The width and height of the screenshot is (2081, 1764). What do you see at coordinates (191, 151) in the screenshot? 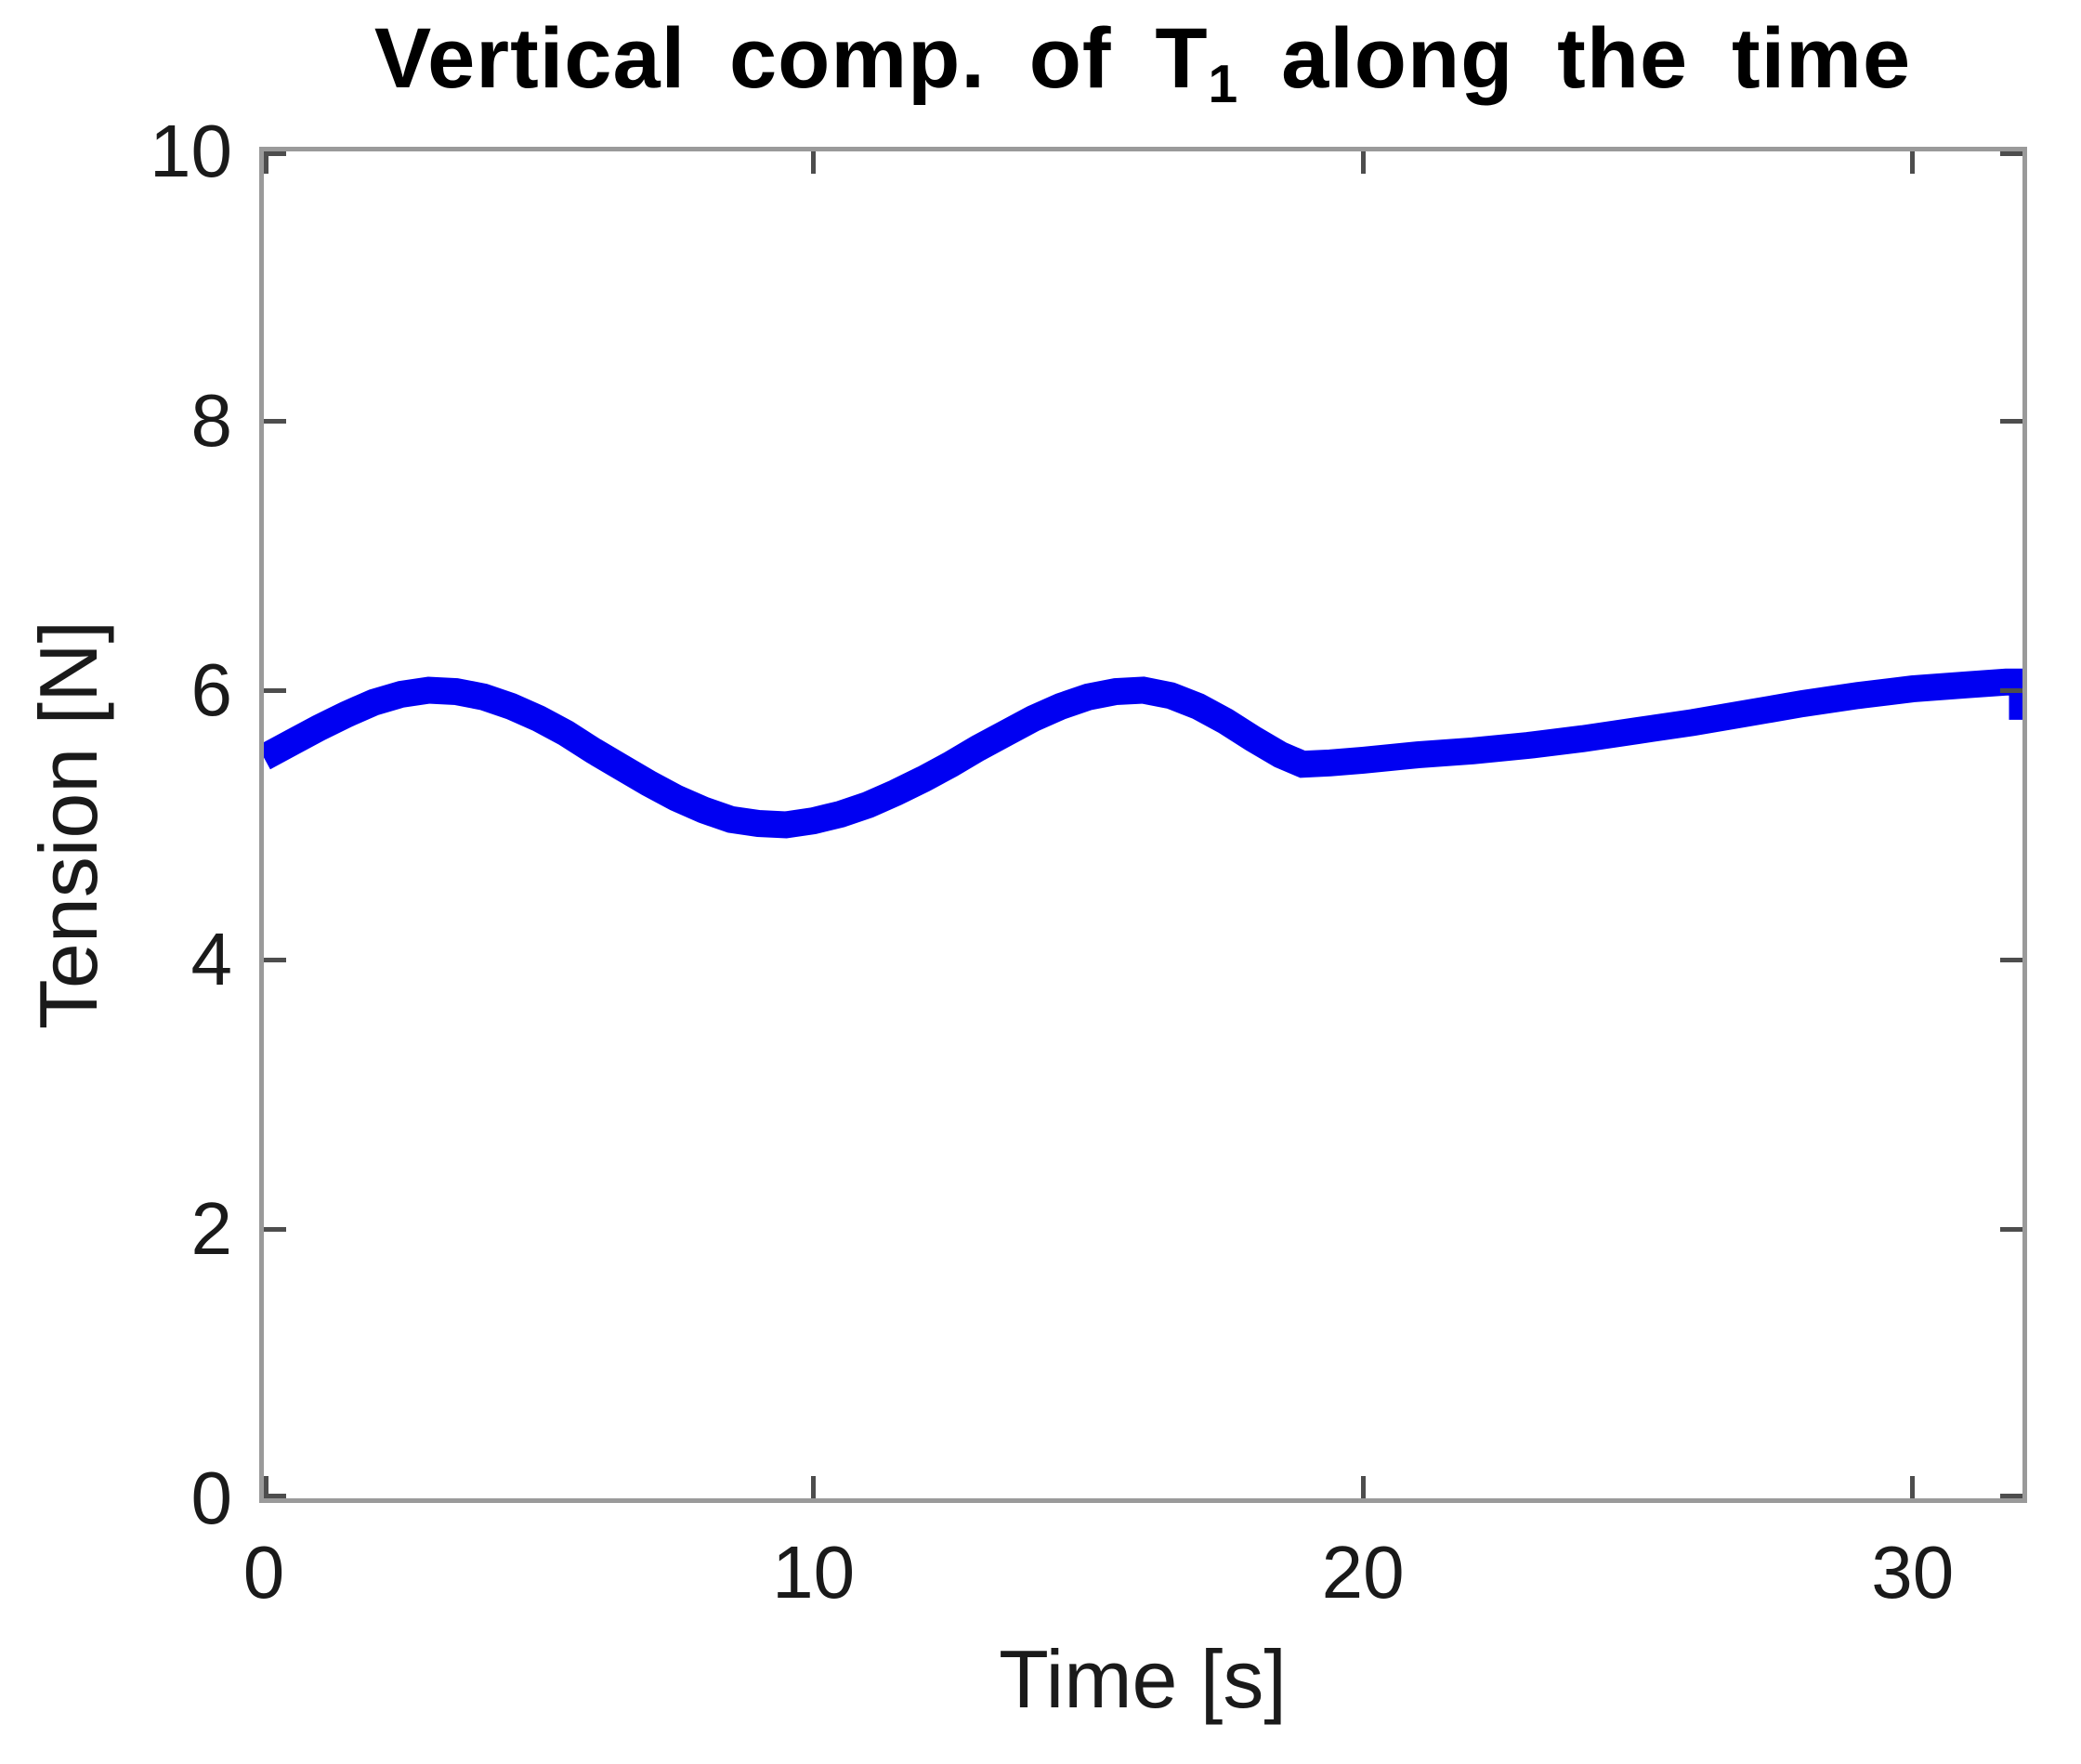
I see `y-tick-label: 10` at bounding box center [191, 151].